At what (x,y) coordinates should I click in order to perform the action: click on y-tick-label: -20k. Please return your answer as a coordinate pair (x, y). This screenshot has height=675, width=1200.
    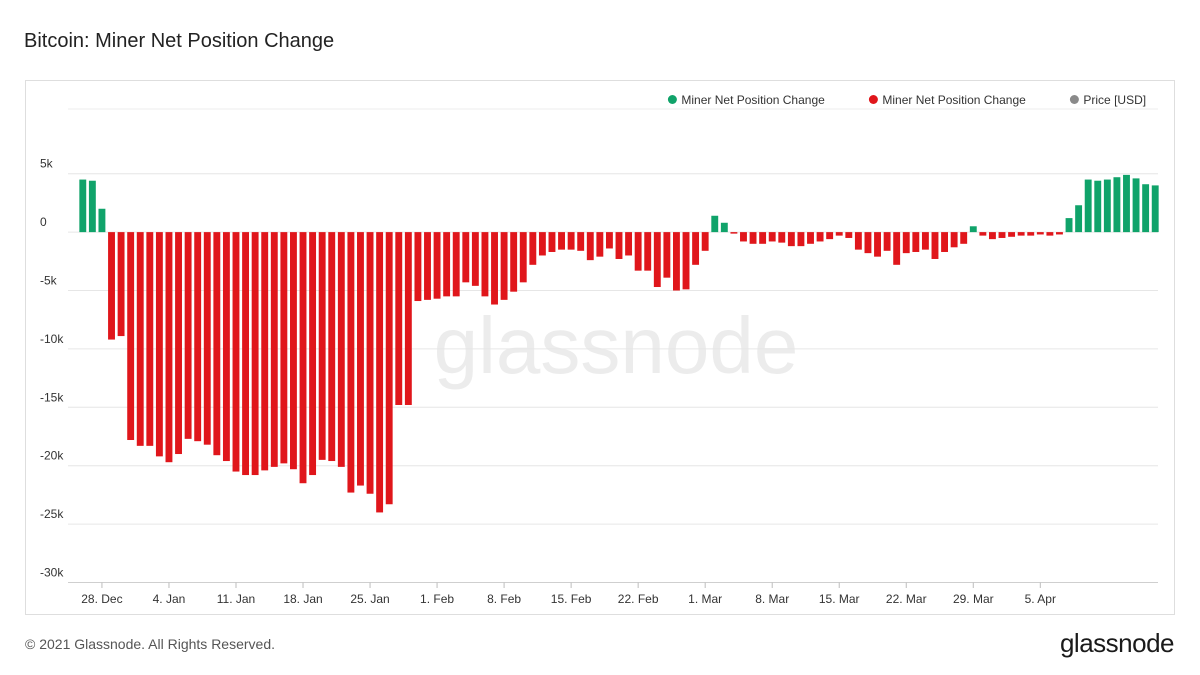
    Looking at the image, I should click on (52, 456).